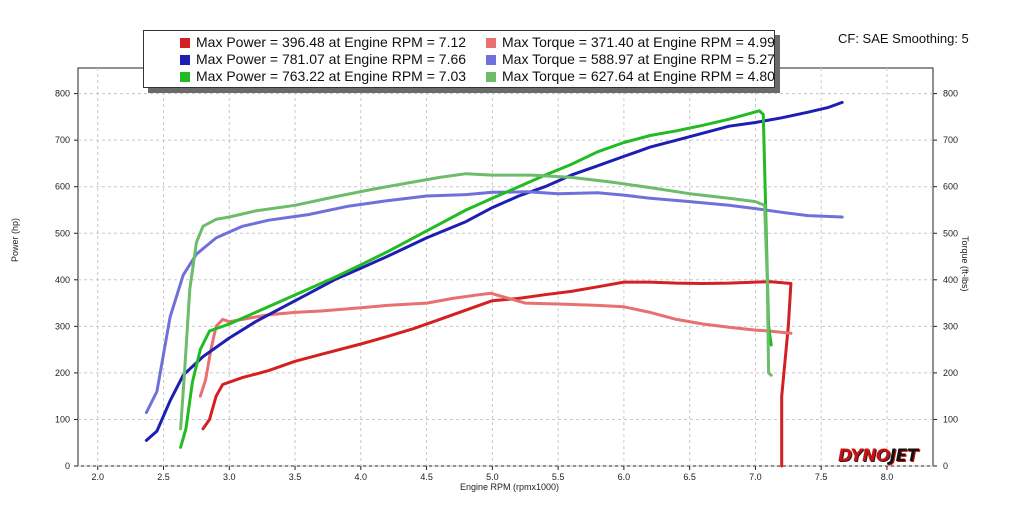 This screenshot has height=522, width=1017. Describe the element at coordinates (624, 477) in the screenshot. I see `x-tick-label: 6.0` at that location.